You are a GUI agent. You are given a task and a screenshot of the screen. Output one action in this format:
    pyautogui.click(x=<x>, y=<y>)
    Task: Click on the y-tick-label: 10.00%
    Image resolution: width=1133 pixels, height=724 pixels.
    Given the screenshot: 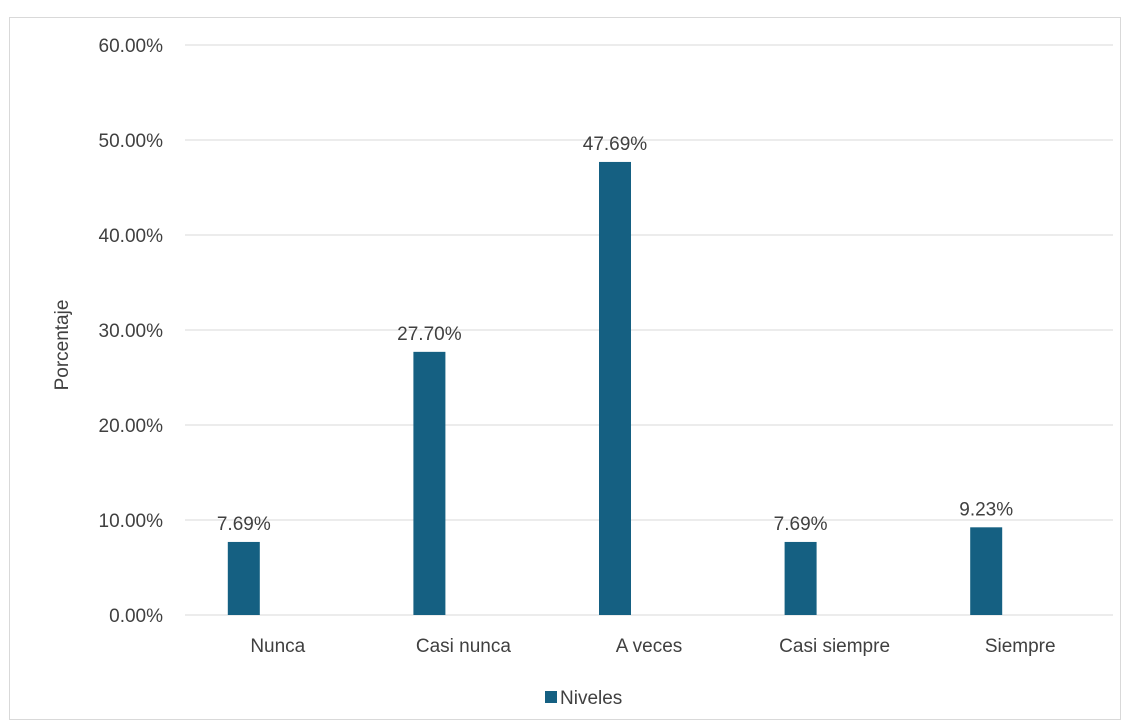 What is the action you would take?
    pyautogui.click(x=131, y=521)
    